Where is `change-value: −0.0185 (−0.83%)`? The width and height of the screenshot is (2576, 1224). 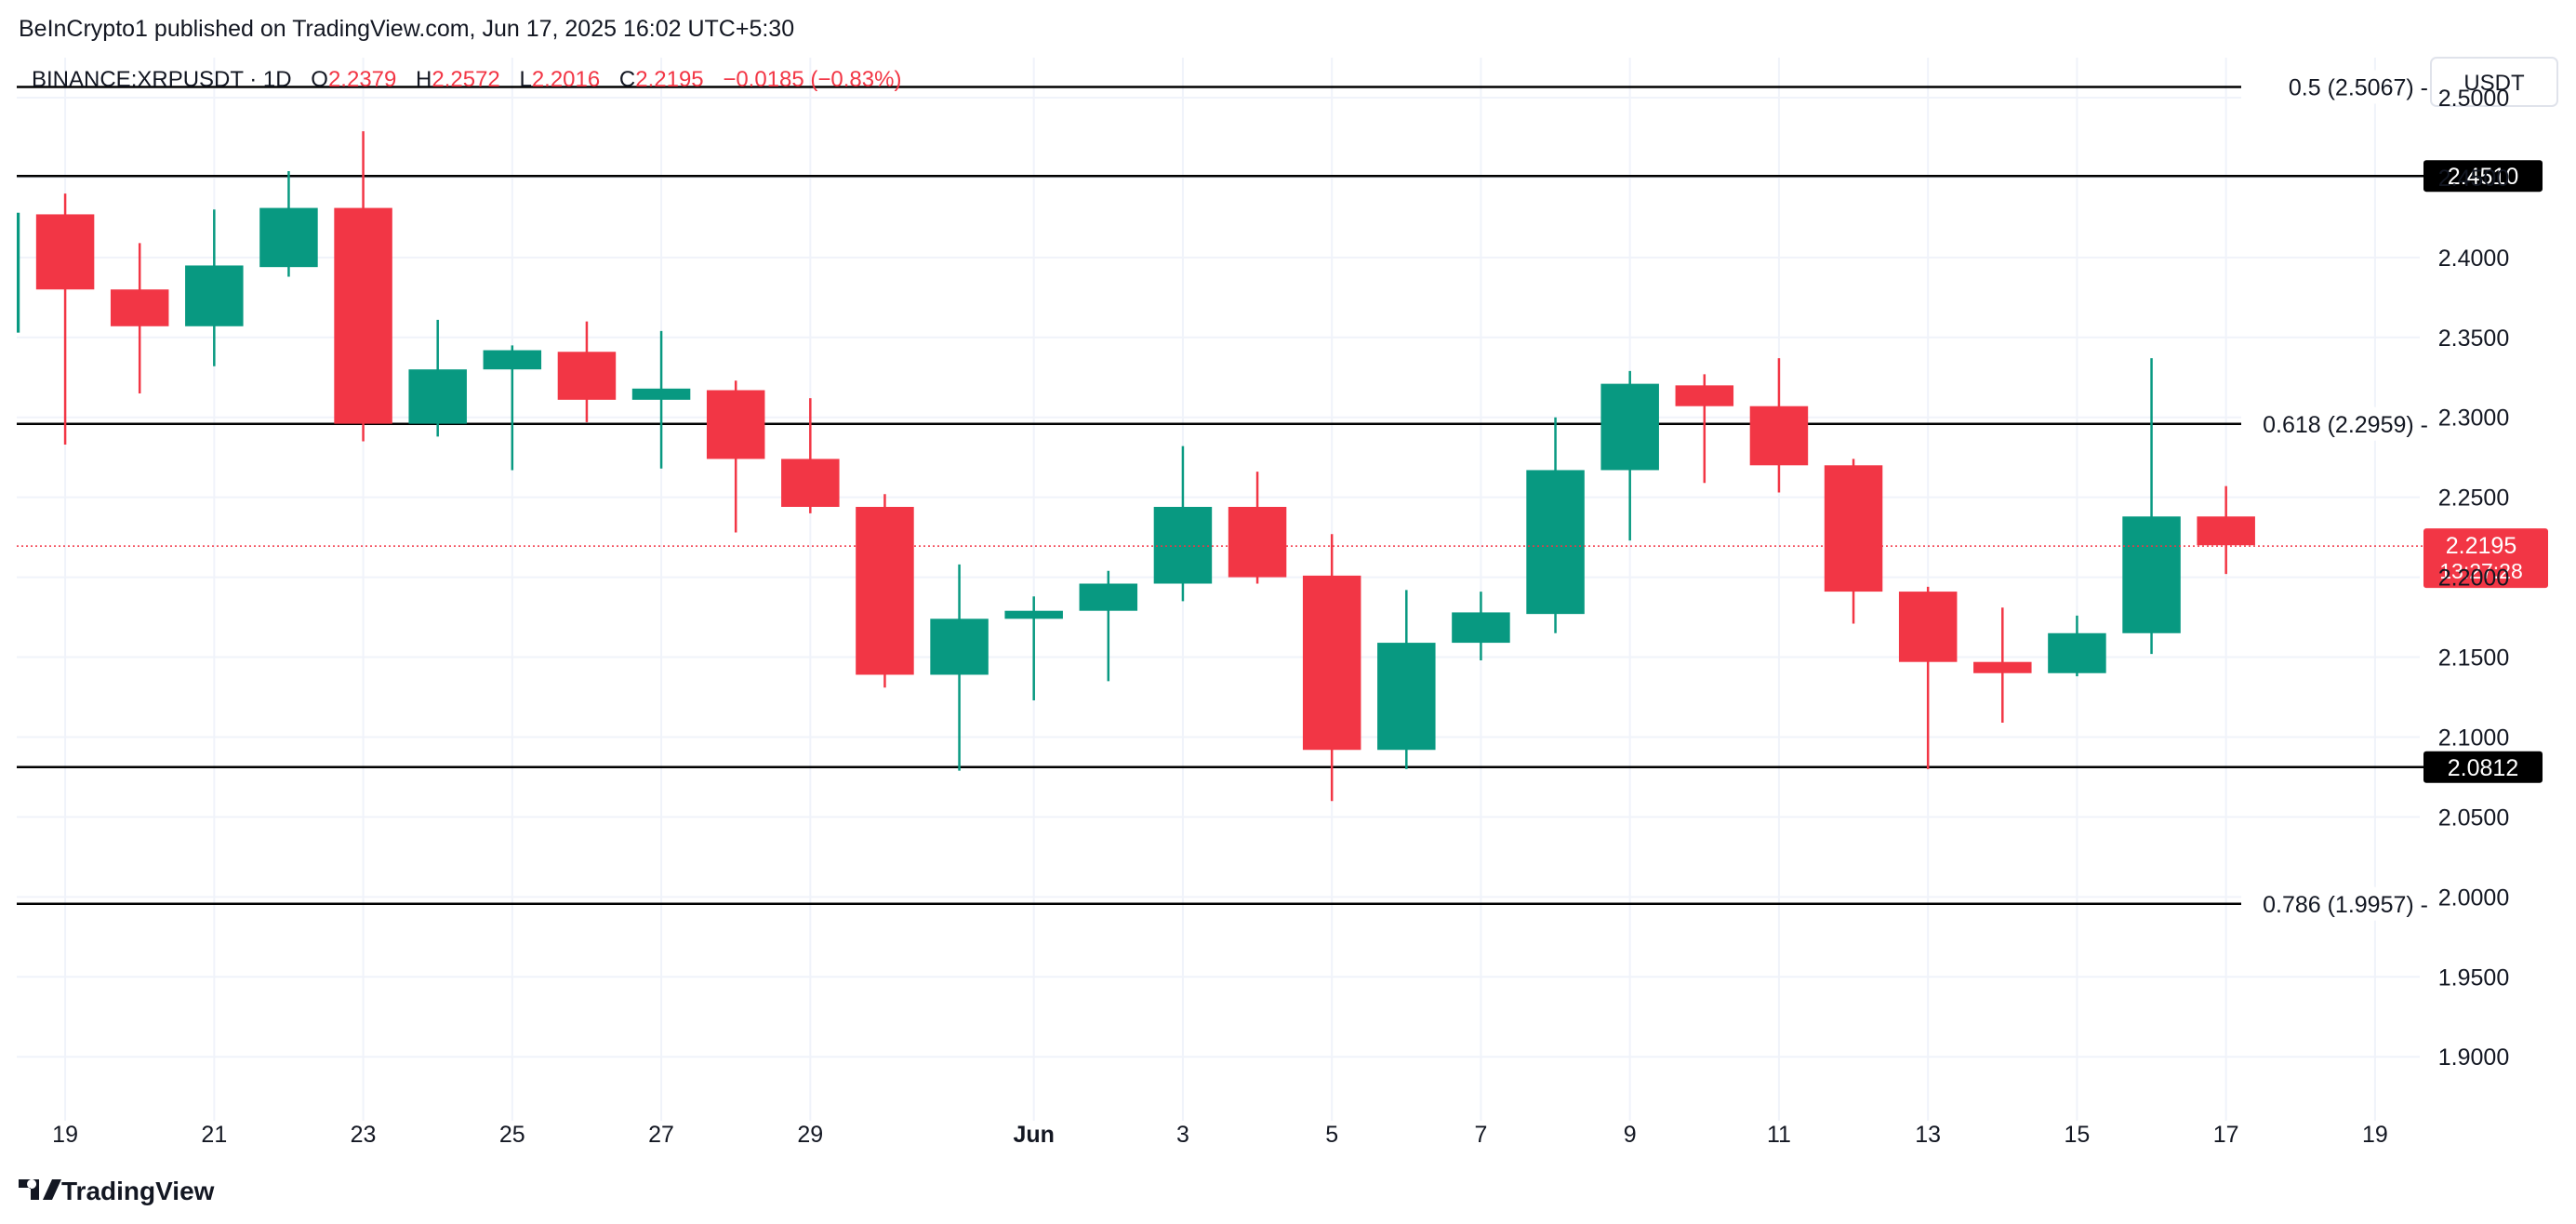 change-value: −0.0185 (−0.83%) is located at coordinates (812, 79).